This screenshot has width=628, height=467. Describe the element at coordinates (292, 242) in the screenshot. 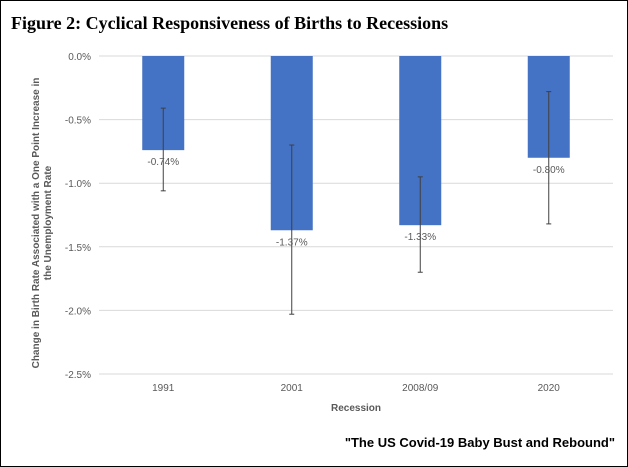

I see `data-label: -1.37%` at that location.